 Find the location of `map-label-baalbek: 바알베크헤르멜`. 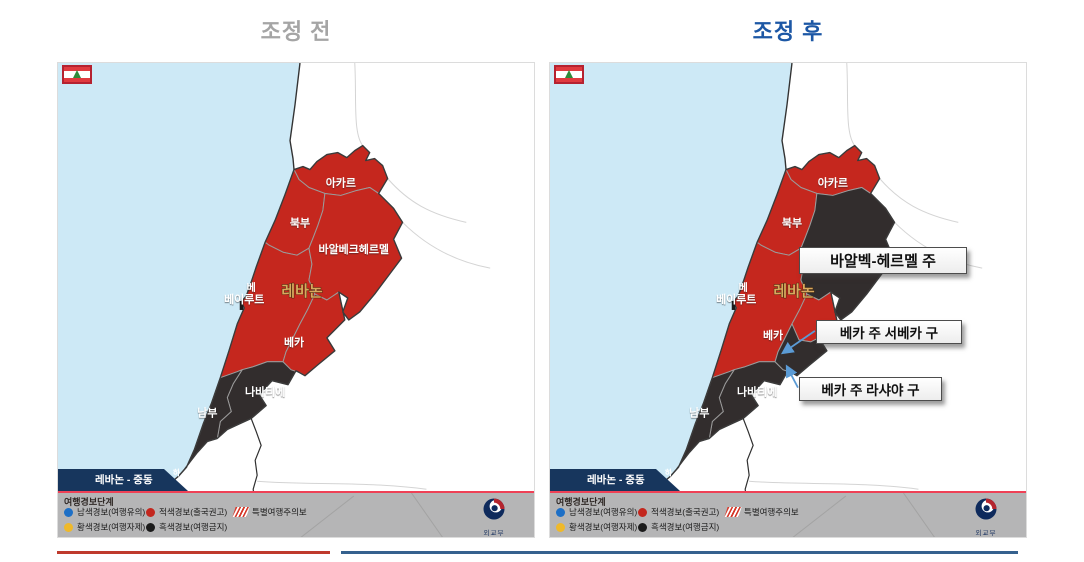

map-label-baalbek: 바알베크헤르멜 is located at coordinates (354, 249).